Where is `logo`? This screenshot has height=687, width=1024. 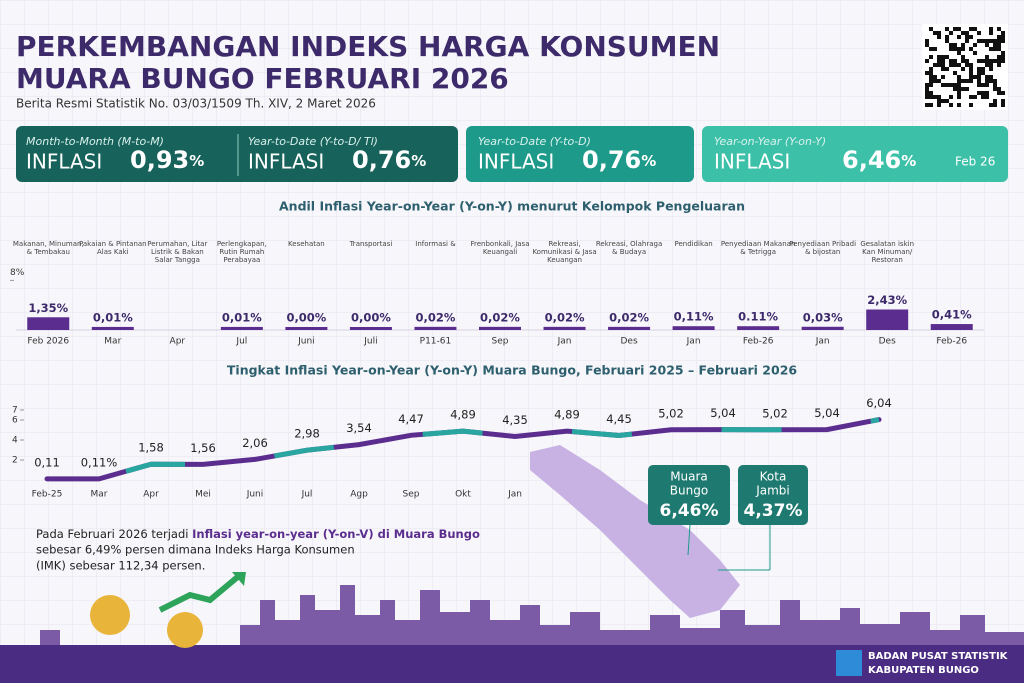 logo is located at coordinates (849, 663).